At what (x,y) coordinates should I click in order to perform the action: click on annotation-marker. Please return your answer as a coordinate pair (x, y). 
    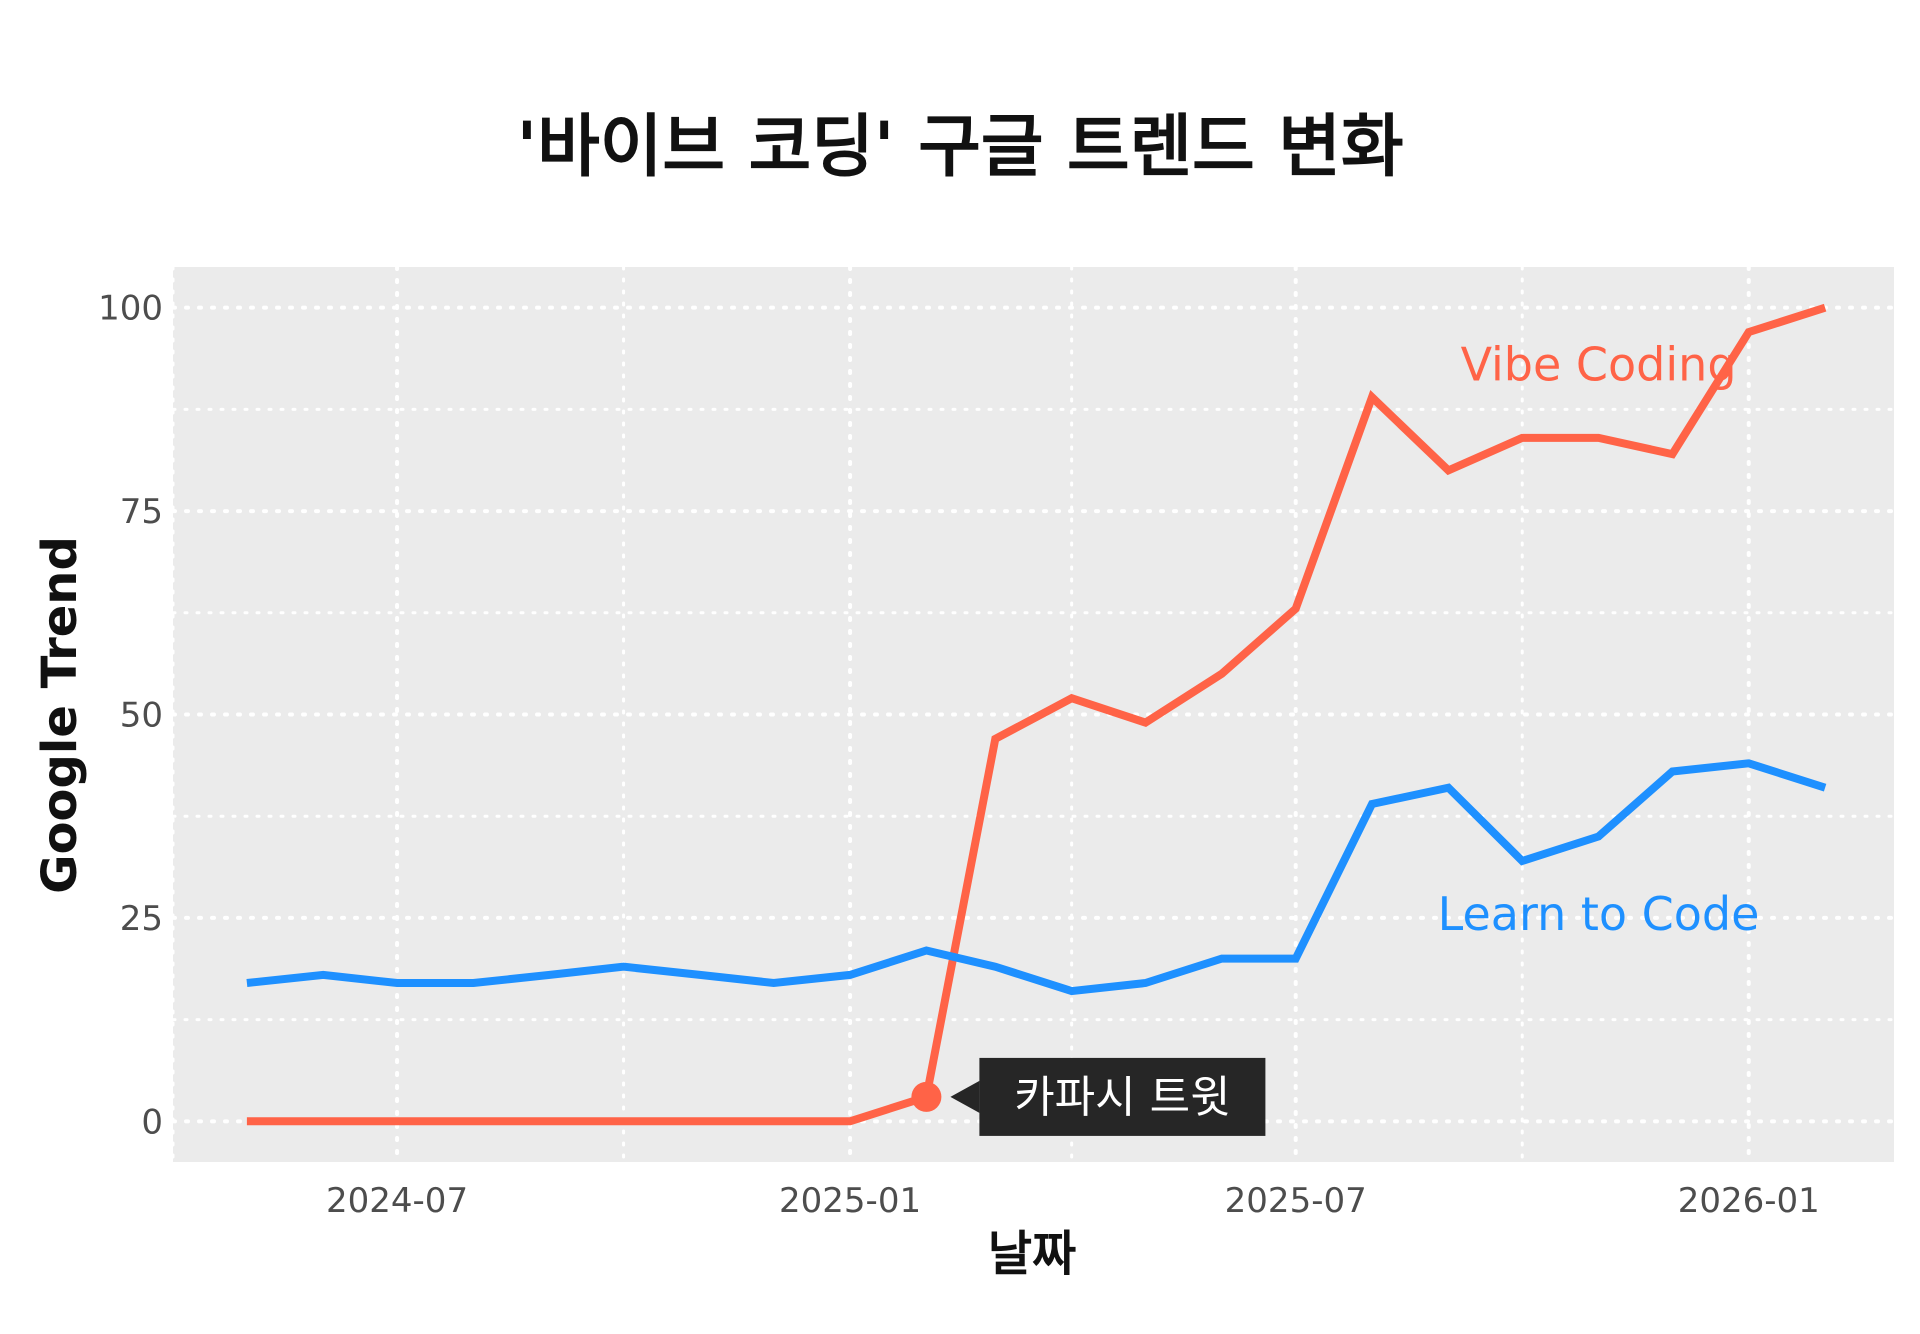
    Looking at the image, I should click on (926, 1096).